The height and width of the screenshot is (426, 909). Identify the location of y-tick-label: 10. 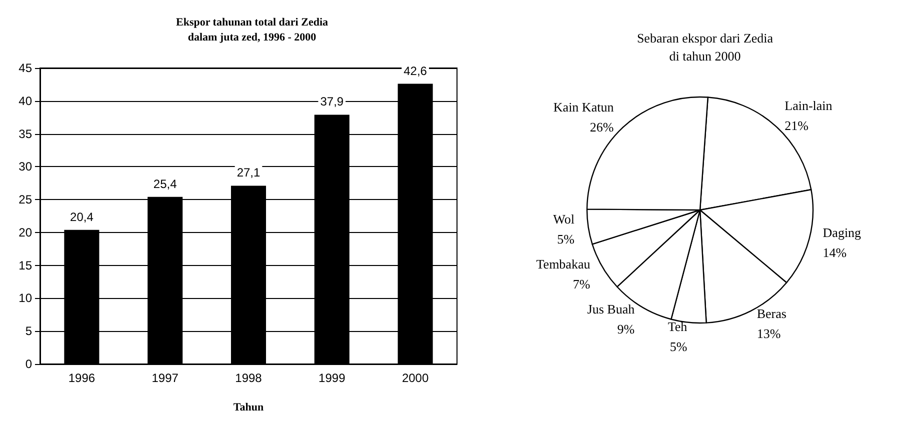
(25, 298).